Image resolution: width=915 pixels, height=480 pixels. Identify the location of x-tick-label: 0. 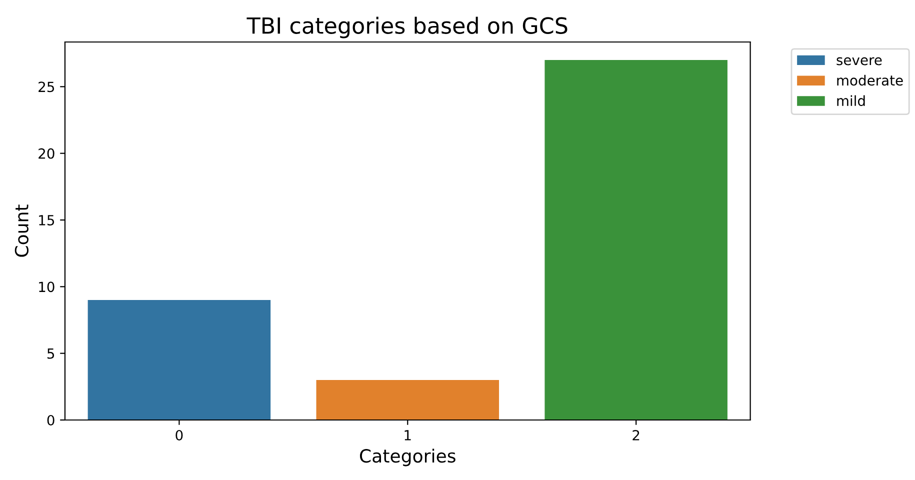
(179, 435).